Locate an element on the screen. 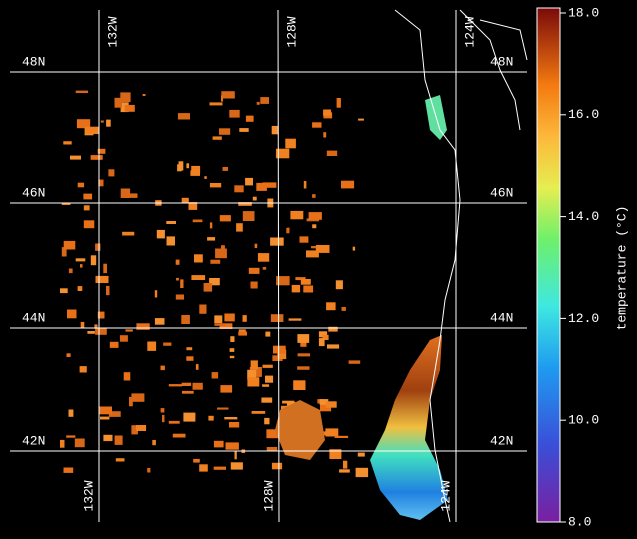 The height and width of the screenshot is (539, 637). colorbar-tick-label: 18.0 is located at coordinates (583, 12).